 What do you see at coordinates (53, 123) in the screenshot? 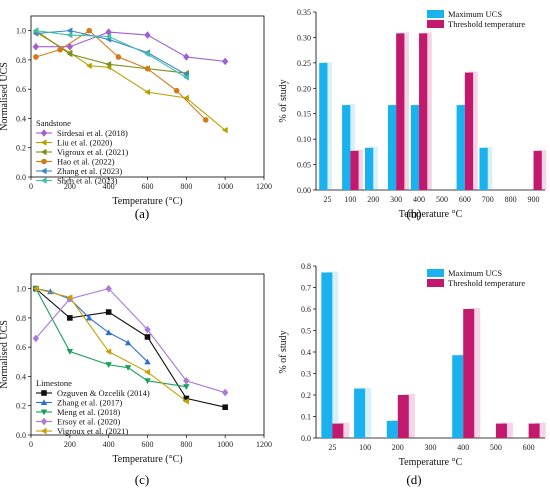
I see `legend-title: Sandstone` at bounding box center [53, 123].